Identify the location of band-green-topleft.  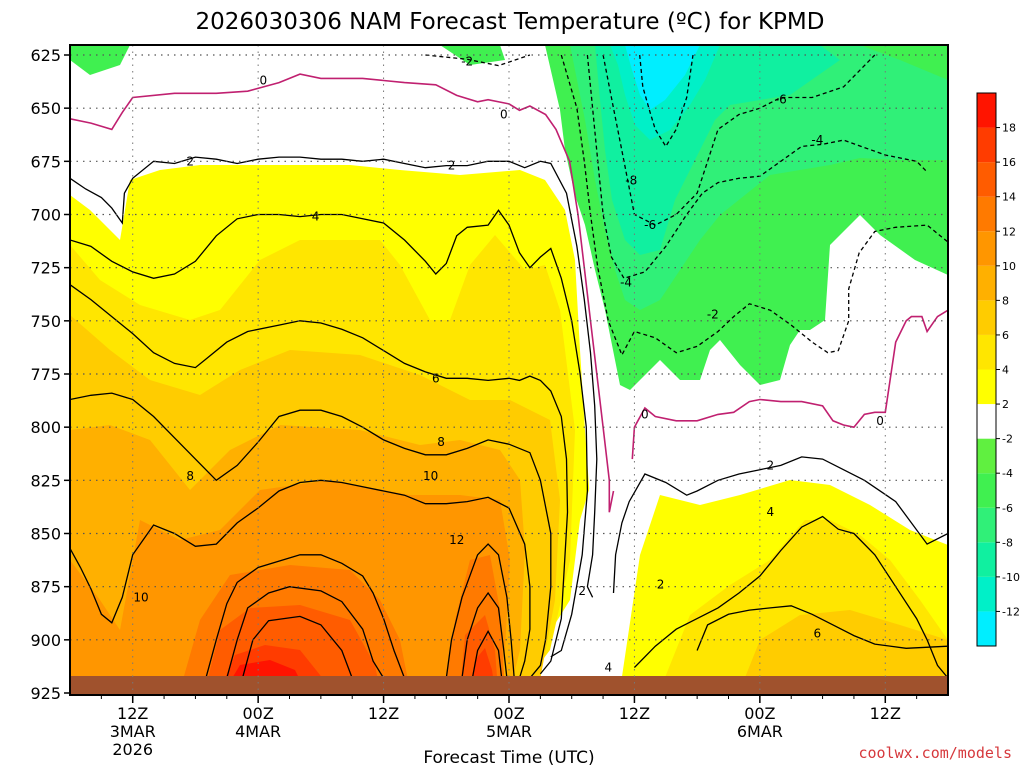
(100, 60).